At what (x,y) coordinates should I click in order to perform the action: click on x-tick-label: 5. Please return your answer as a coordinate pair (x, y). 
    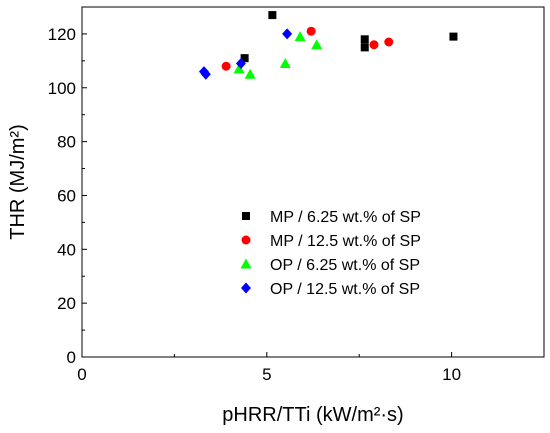
    Looking at the image, I should click on (266, 374).